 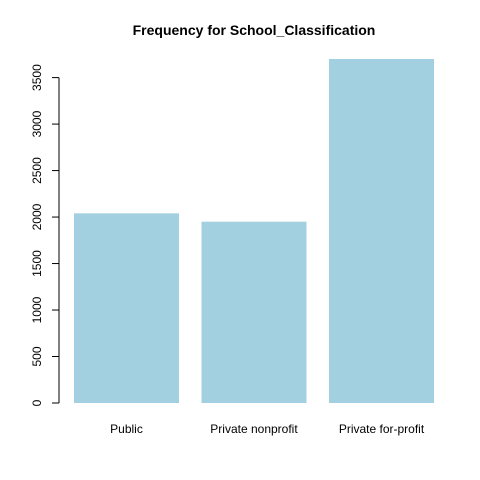 I want to click on x-category-label: Private nonprofit, so click(x=254, y=429).